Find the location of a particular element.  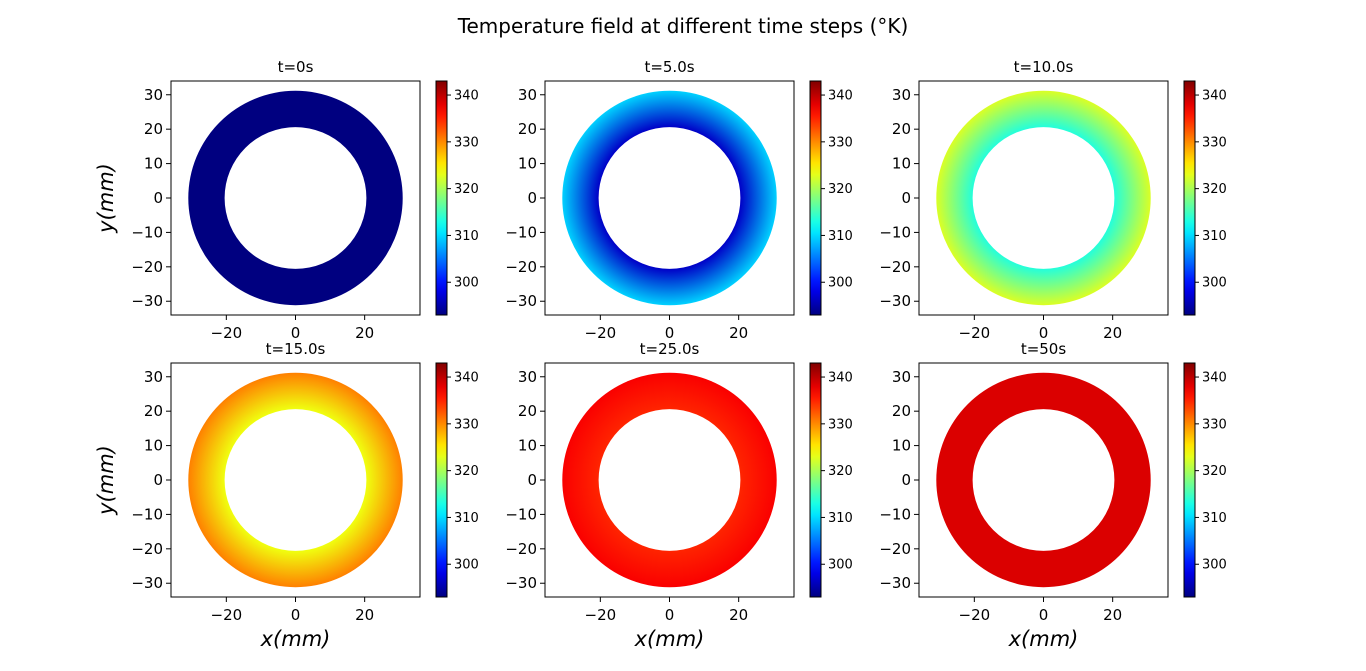

panel-title: t=25.0s is located at coordinates (670, 349).